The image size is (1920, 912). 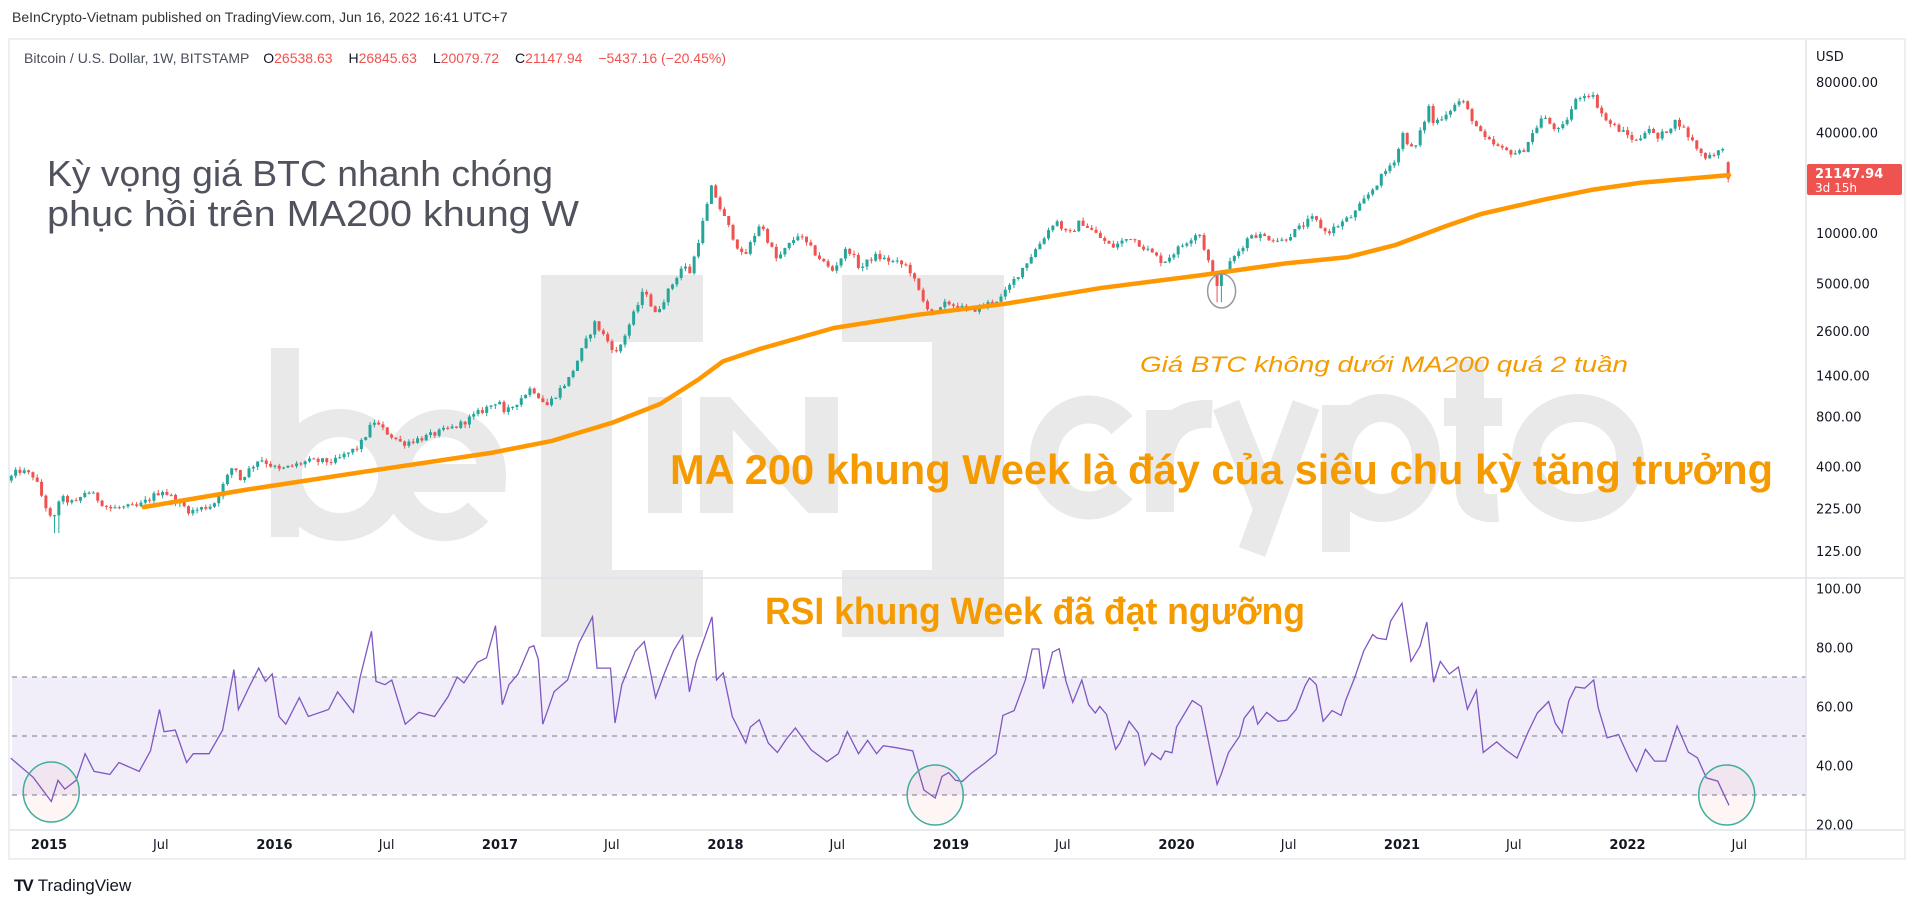 What do you see at coordinates (662, 58) in the screenshot?
I see `change-value: −5437.16 (−20.45%)` at bounding box center [662, 58].